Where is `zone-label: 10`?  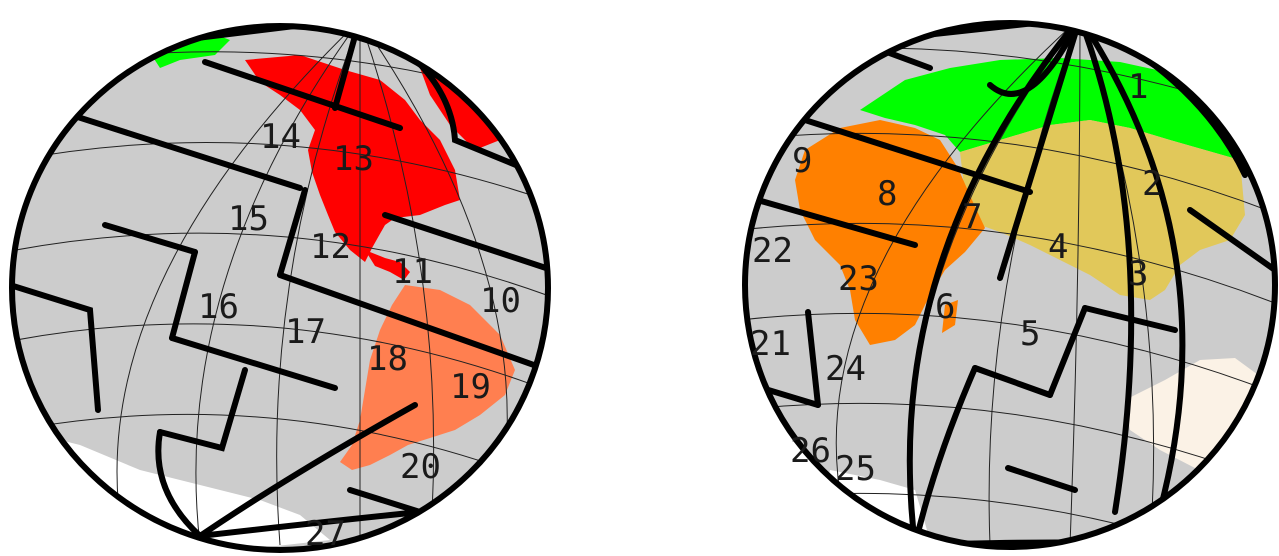 zone-label: 10 is located at coordinates (500, 301).